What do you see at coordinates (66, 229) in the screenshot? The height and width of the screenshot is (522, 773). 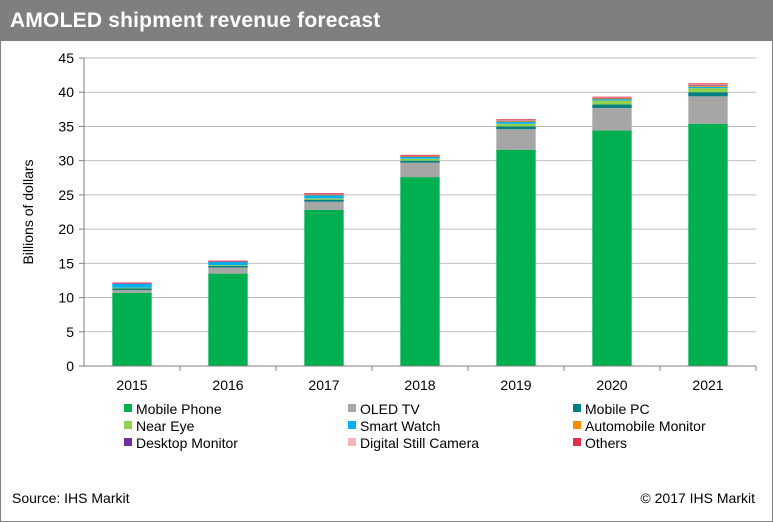 I see `y-tick-label: 20` at bounding box center [66, 229].